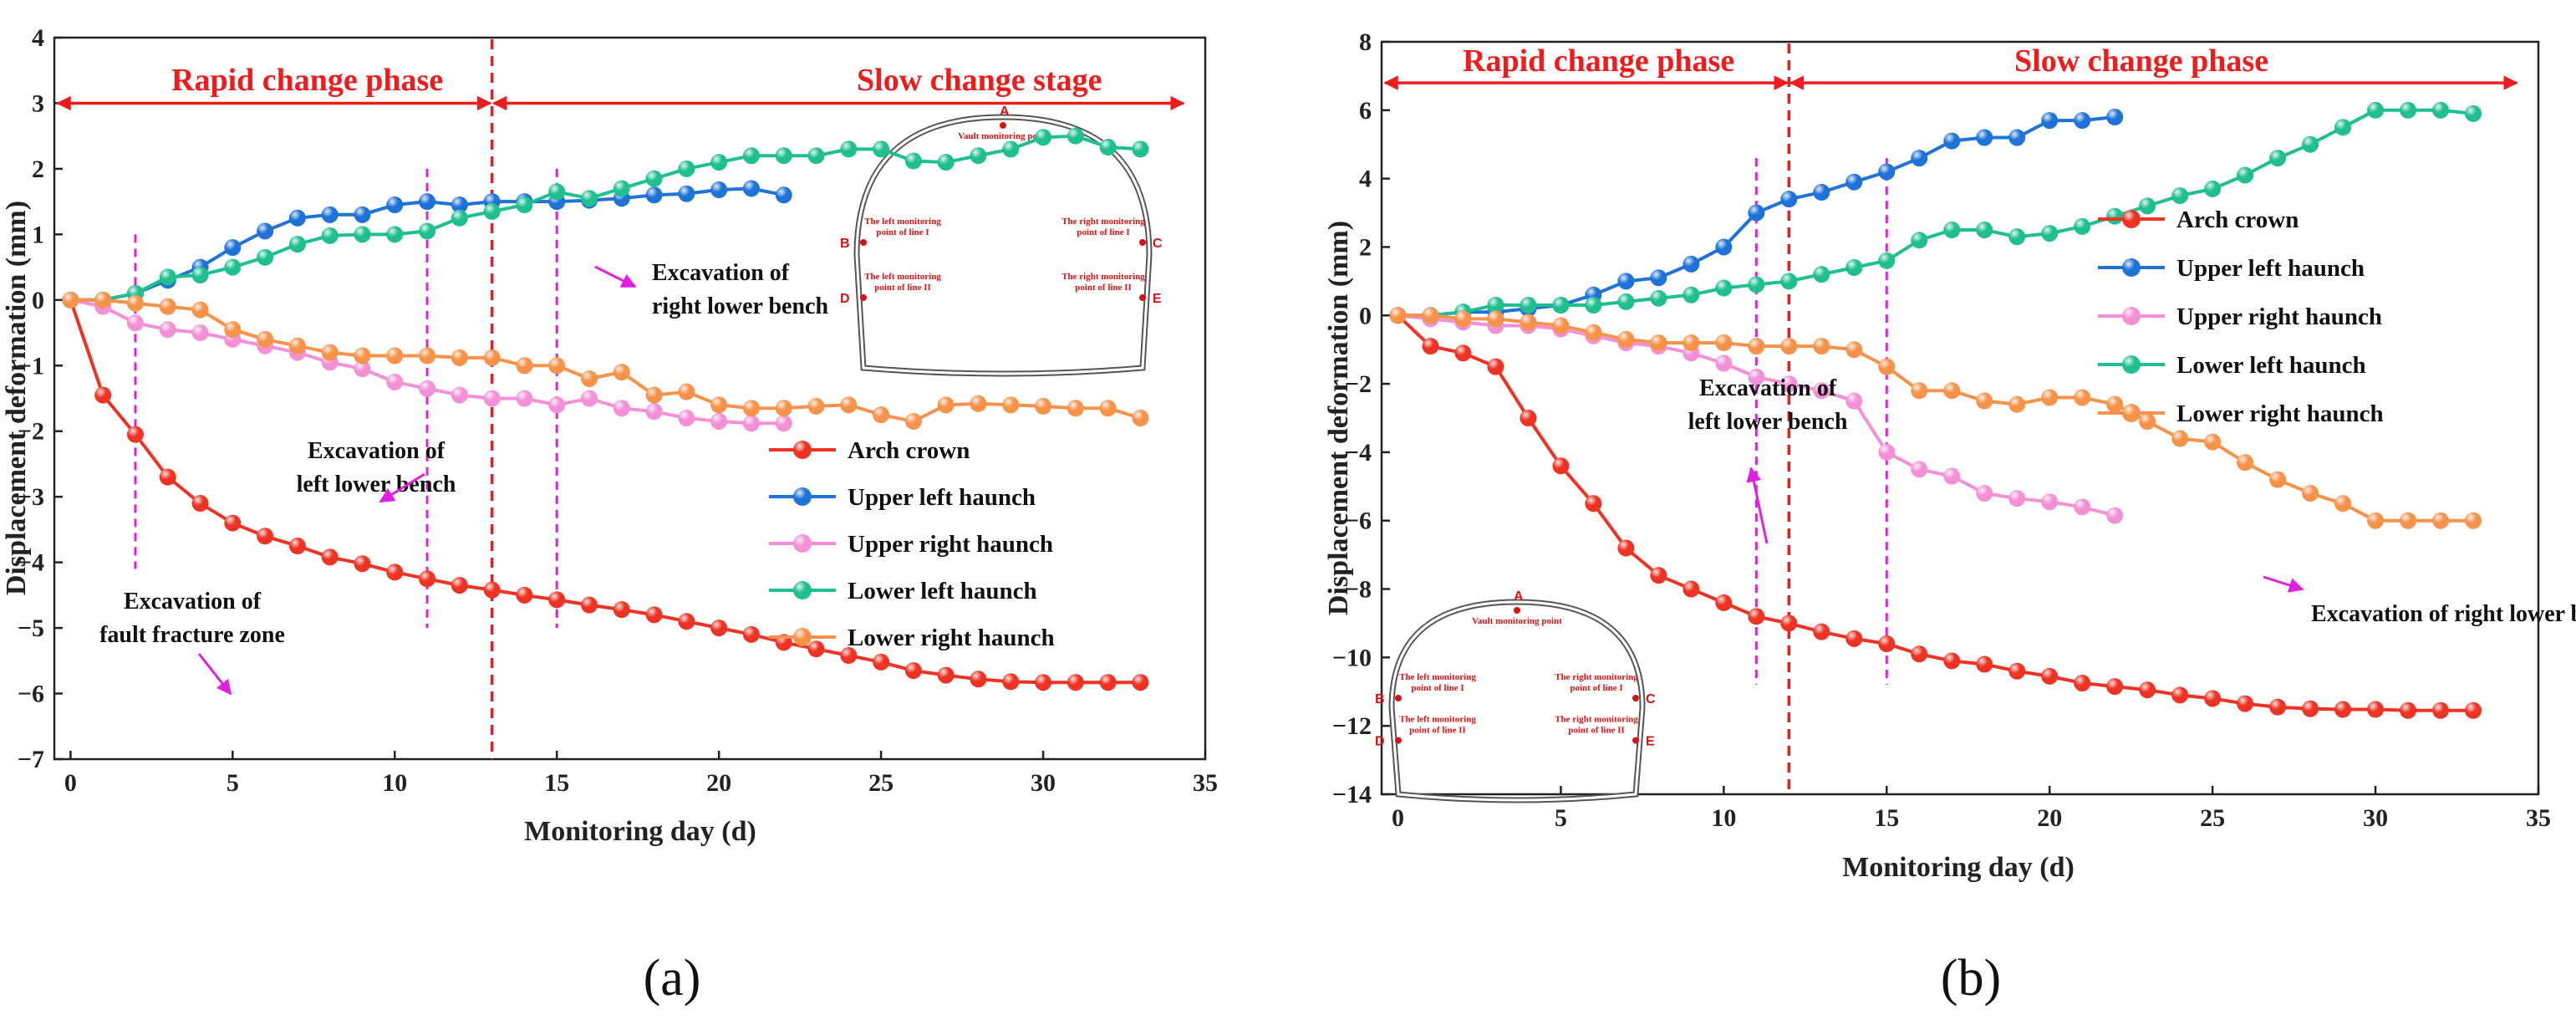  Describe the element at coordinates (1358, 521) in the screenshot. I see `y-tick-label: −6` at that location.